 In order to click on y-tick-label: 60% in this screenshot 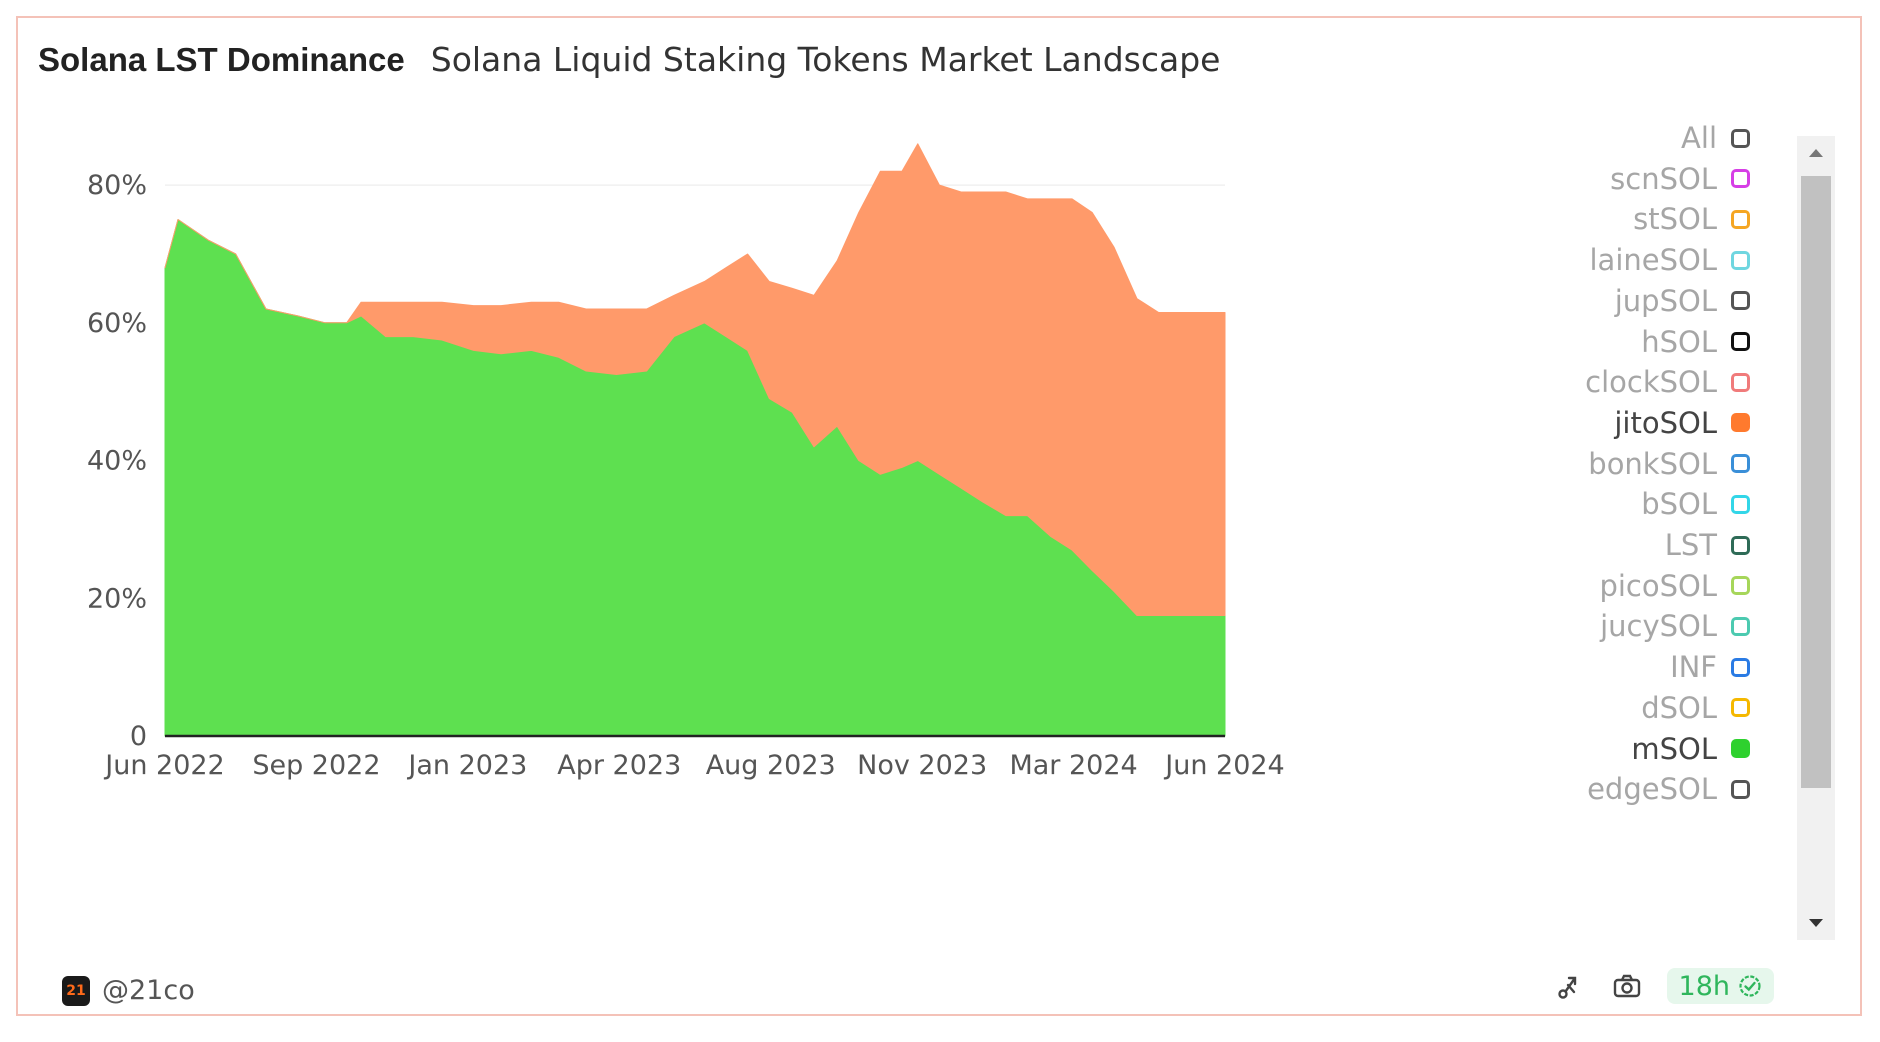, I will do `click(117, 323)`.